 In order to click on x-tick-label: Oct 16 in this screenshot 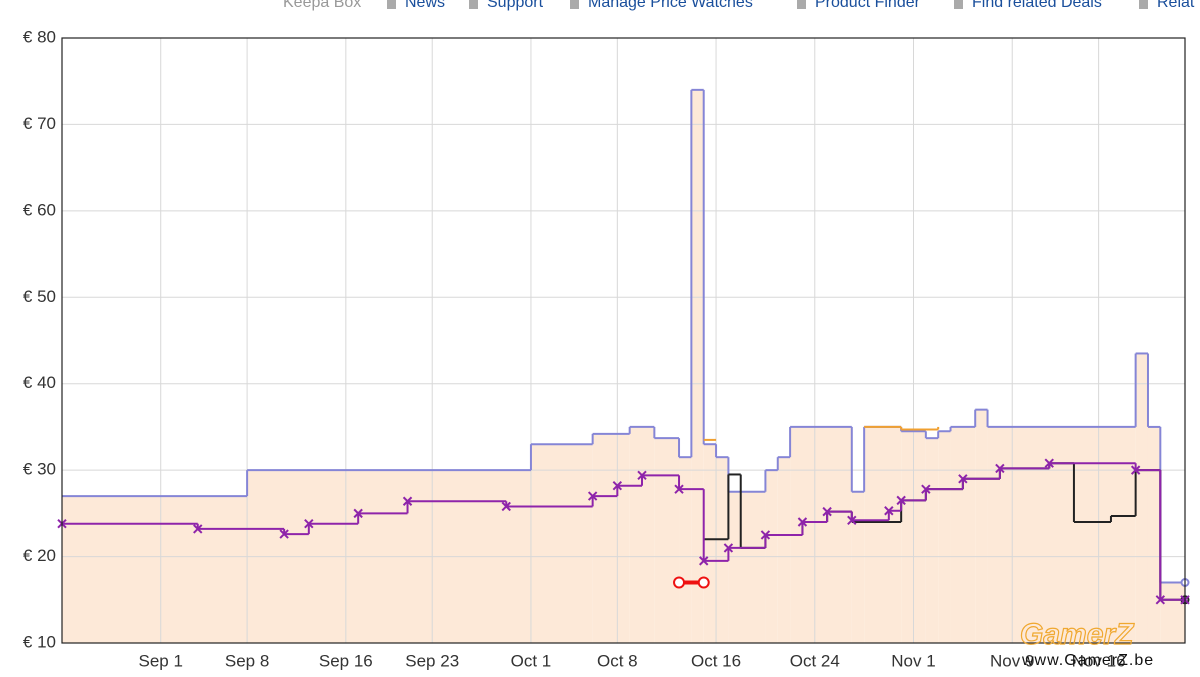, I will do `click(716, 660)`.